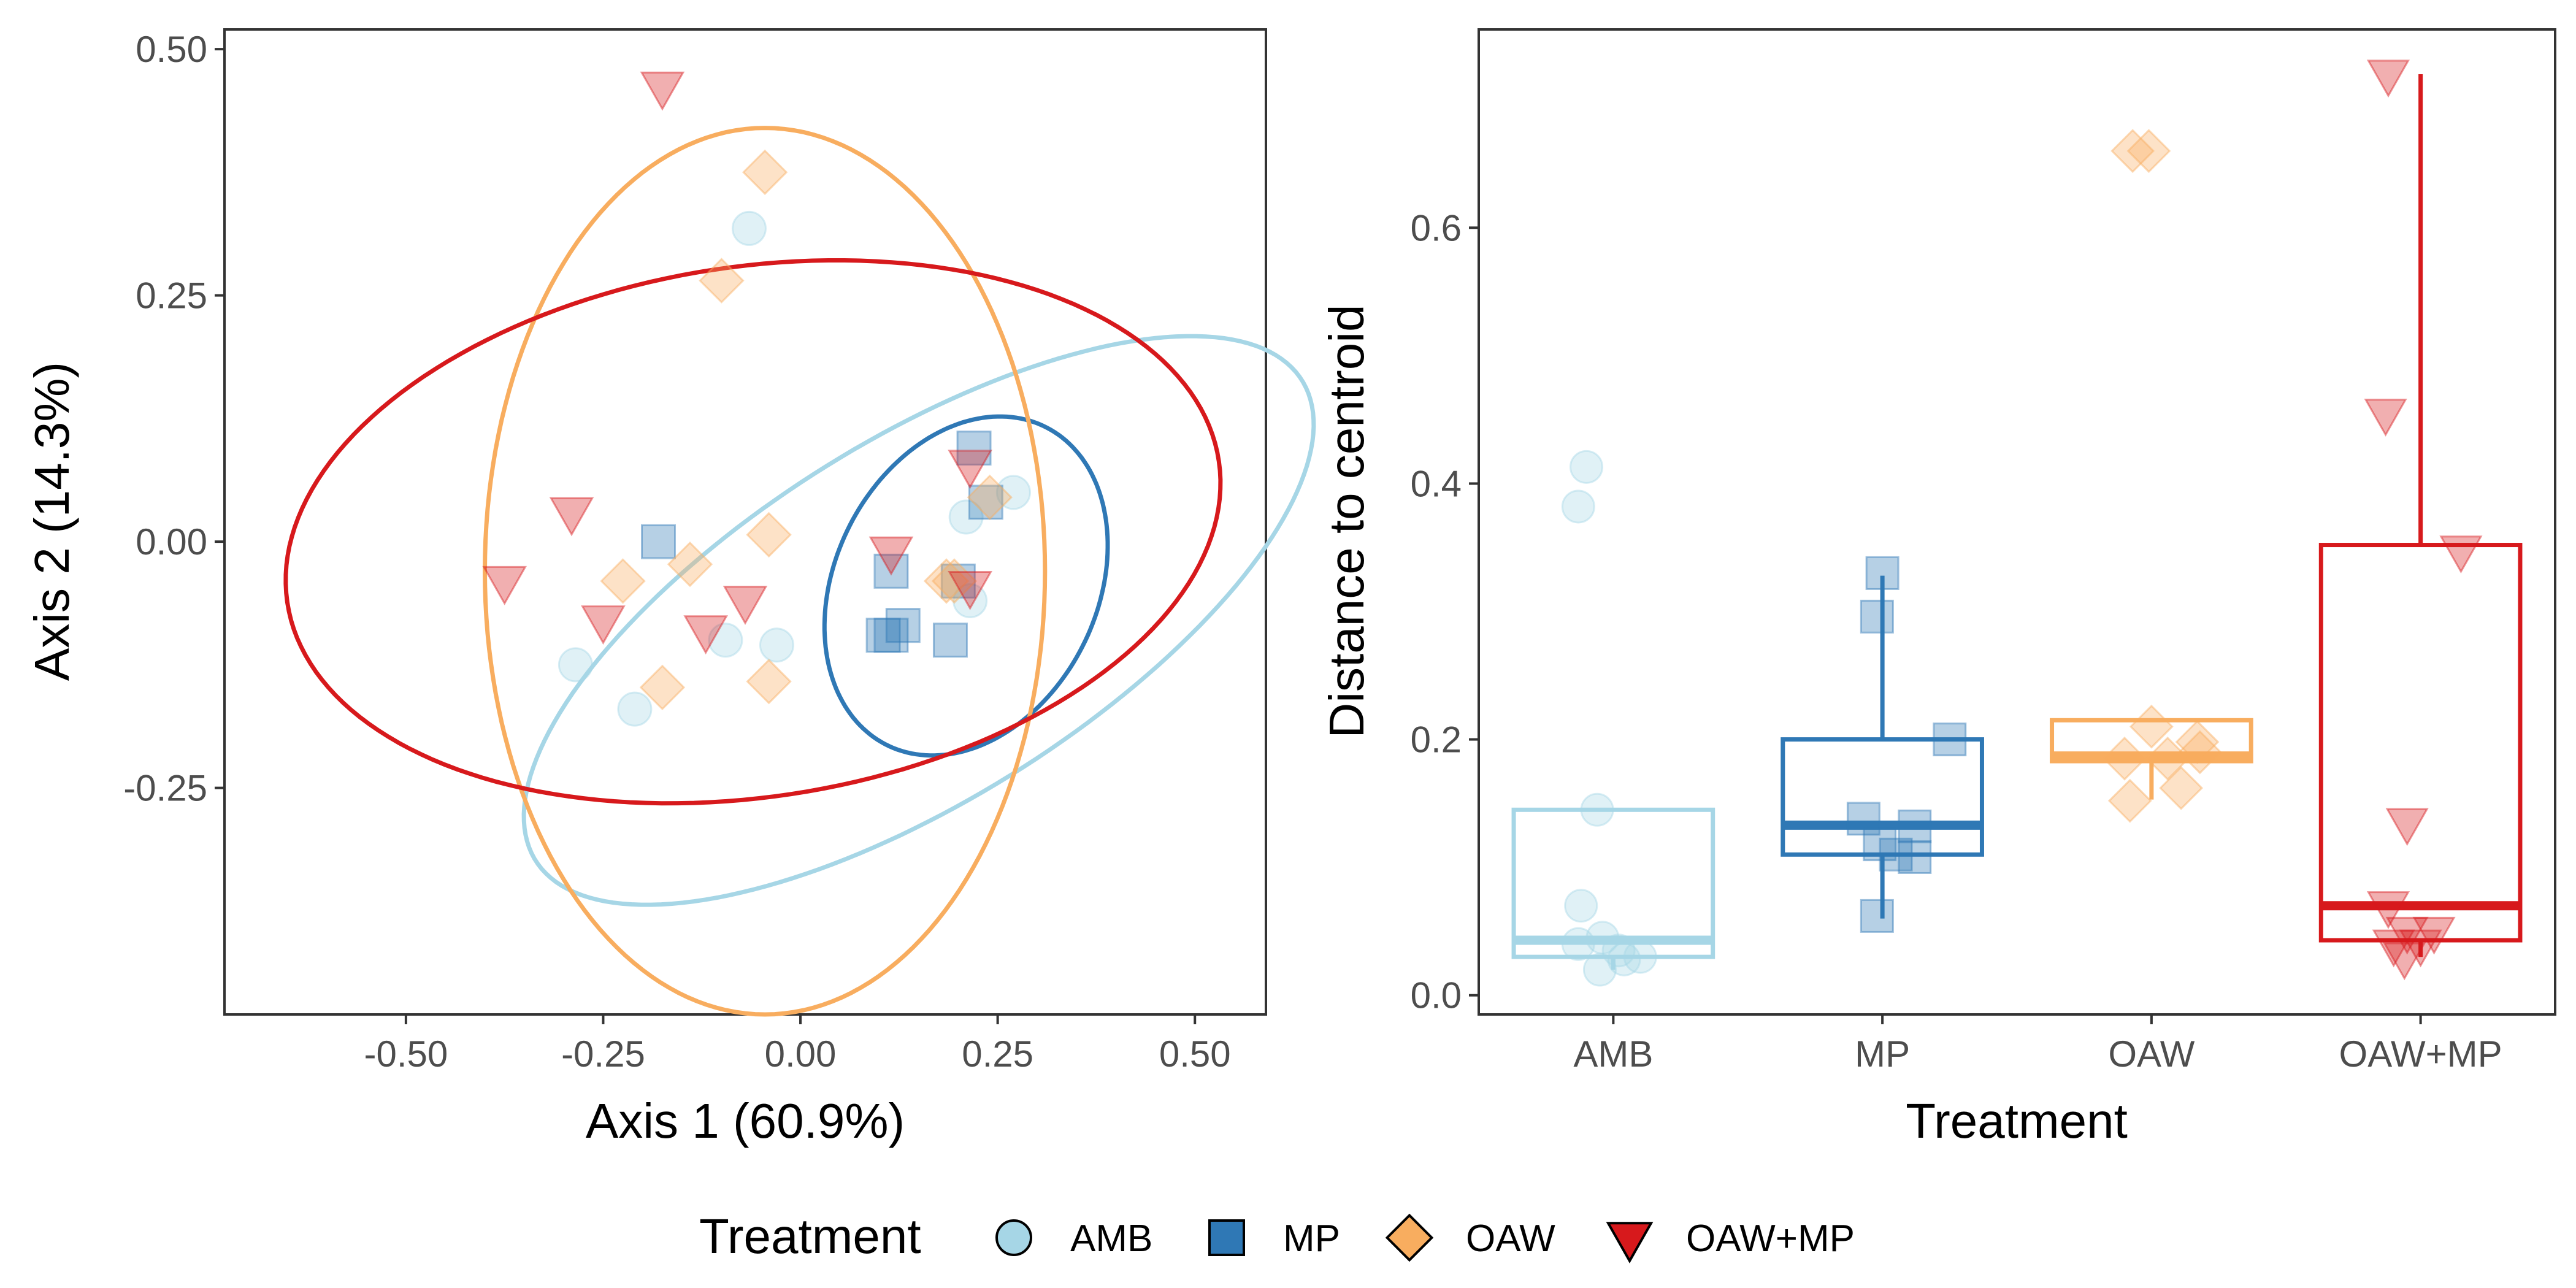  I want to click on legend-label-oaw: OAW, so click(1510, 1238).